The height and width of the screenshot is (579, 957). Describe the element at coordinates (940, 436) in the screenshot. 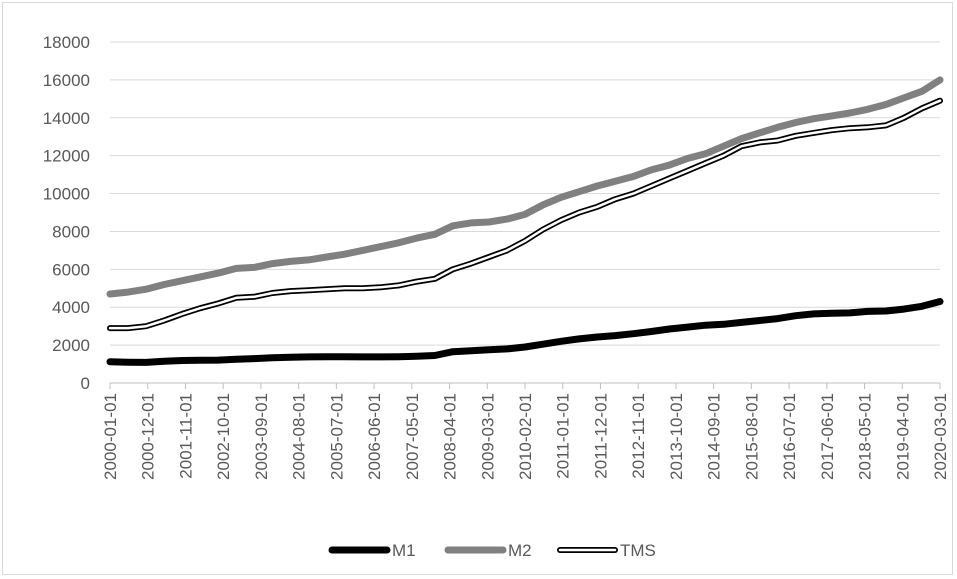

I see `x-tick-label: 2020-03-01` at that location.